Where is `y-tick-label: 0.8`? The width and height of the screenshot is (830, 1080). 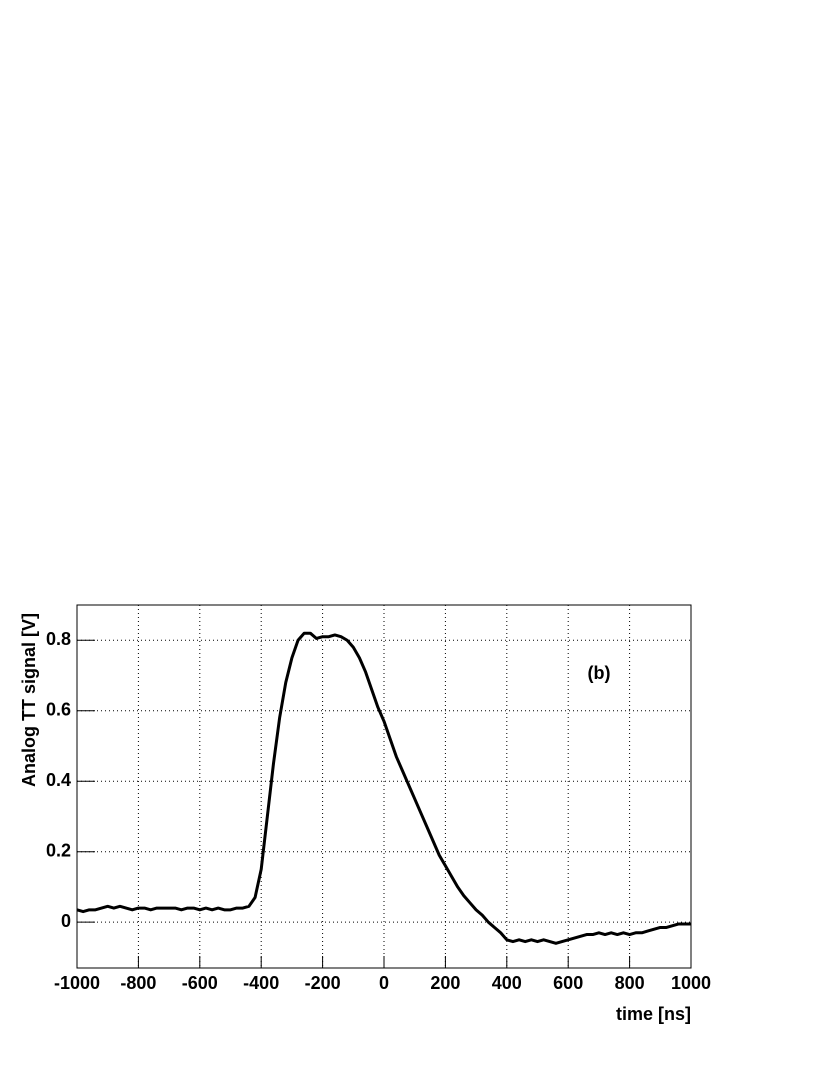 y-tick-label: 0.8 is located at coordinates (58, 639).